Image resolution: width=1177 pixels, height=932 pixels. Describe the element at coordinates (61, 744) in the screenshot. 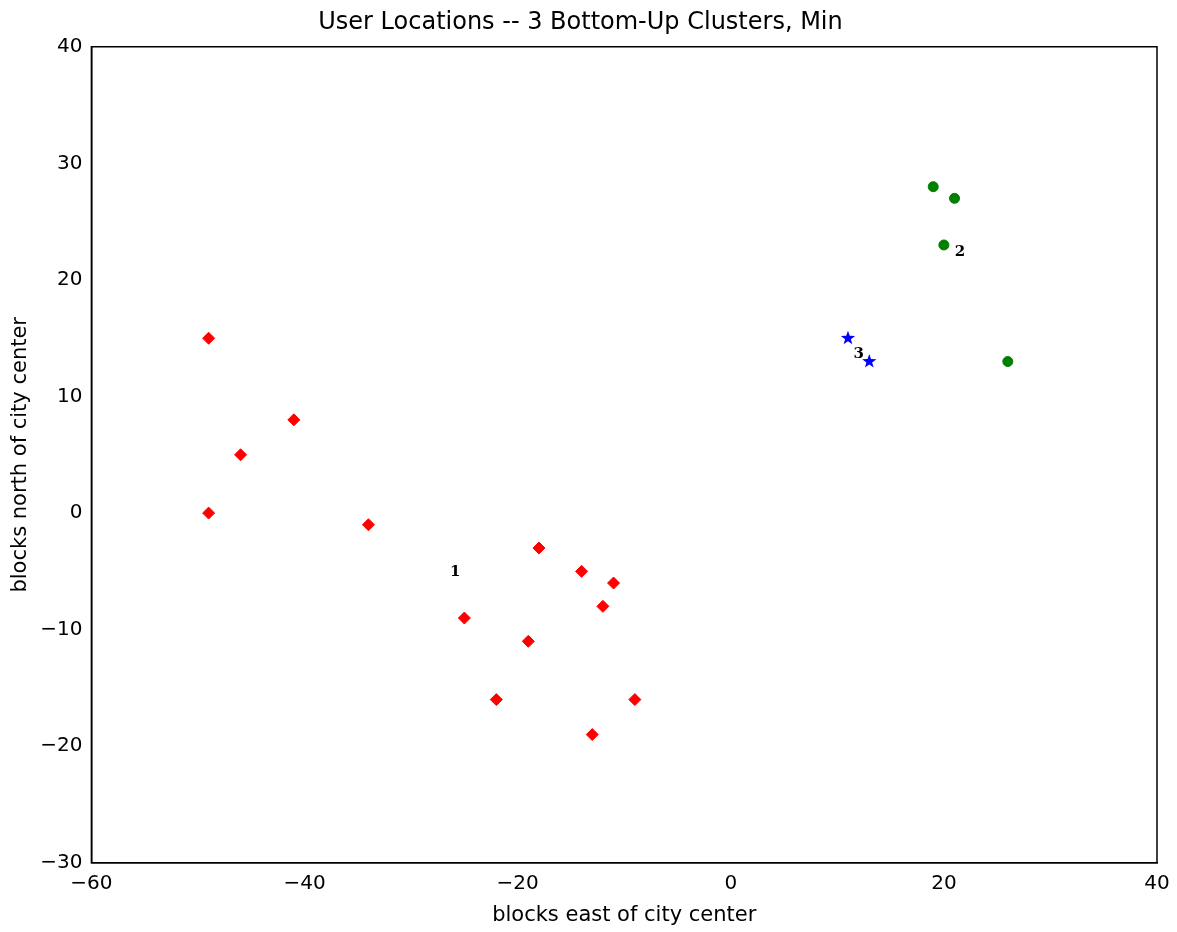

I see `y-tick-label: −20` at that location.